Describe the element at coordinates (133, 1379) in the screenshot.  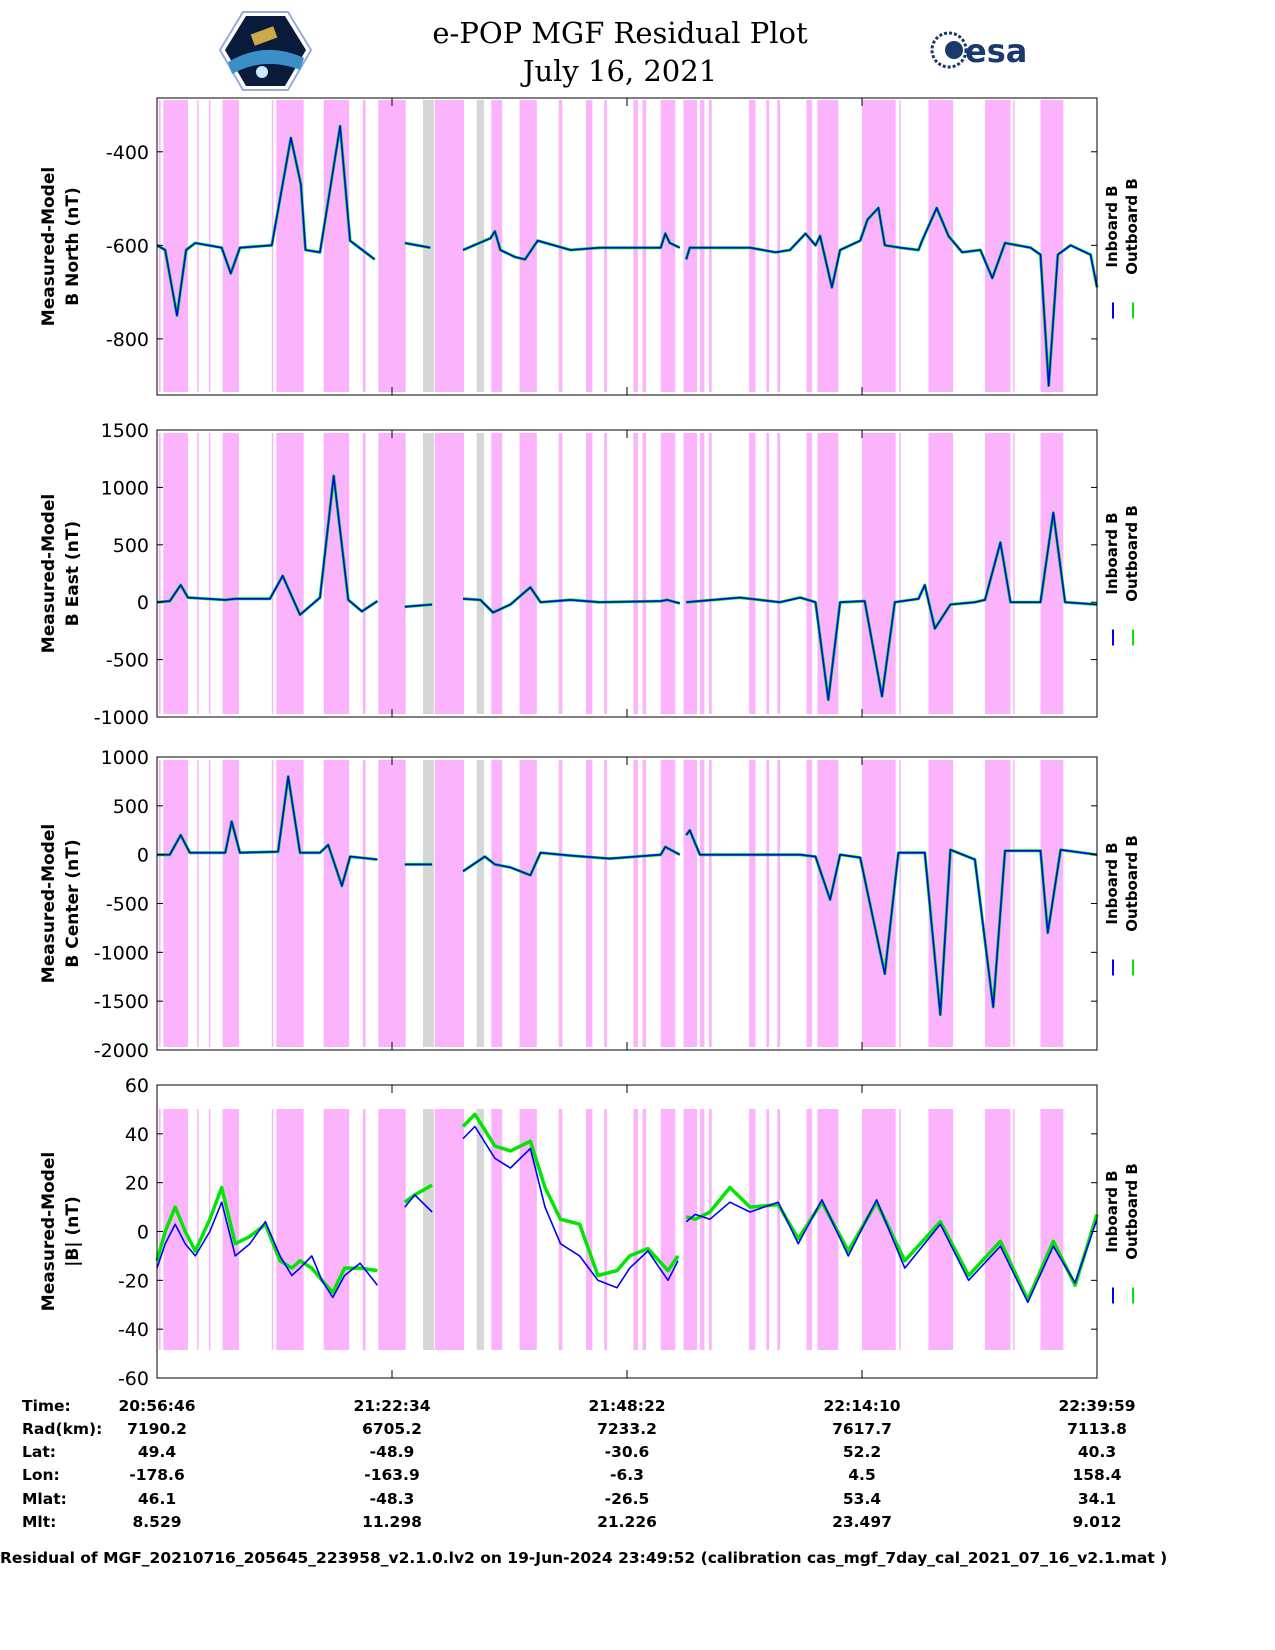
I see `y-tick-label: -60` at that location.